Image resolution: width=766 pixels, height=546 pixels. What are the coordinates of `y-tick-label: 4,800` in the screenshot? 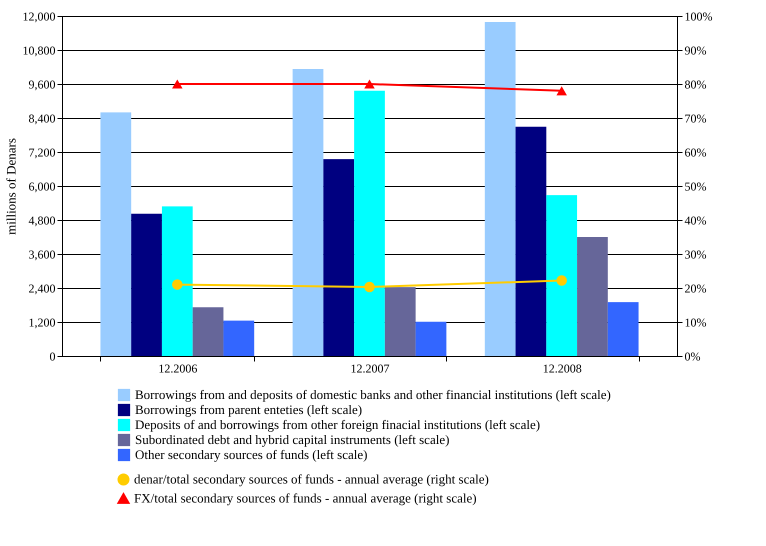 It's located at (42, 221).